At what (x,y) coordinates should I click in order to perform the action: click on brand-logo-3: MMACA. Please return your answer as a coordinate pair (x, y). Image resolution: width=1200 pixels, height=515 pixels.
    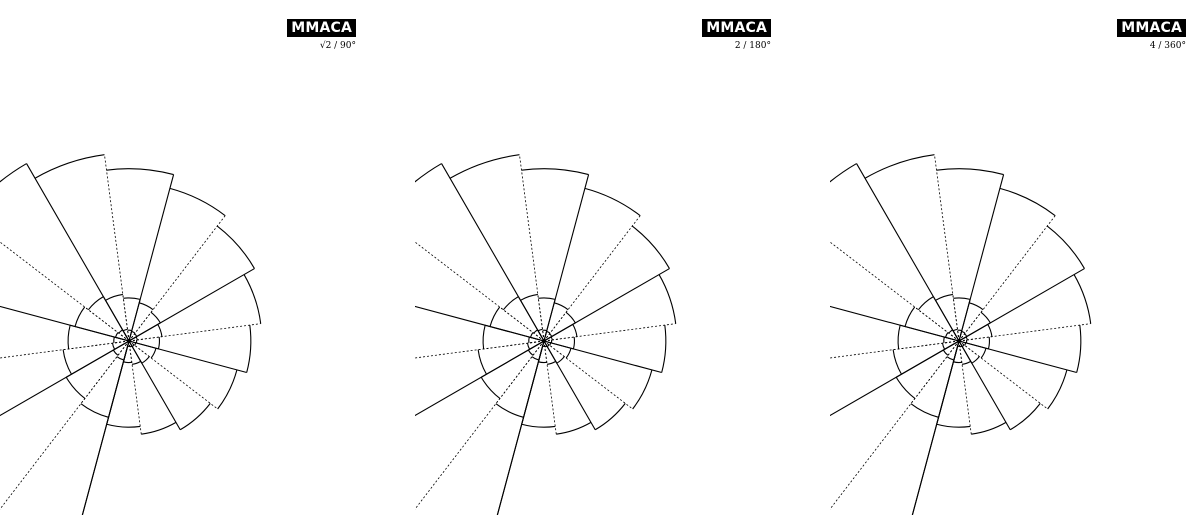
    Looking at the image, I should click on (1151, 28).